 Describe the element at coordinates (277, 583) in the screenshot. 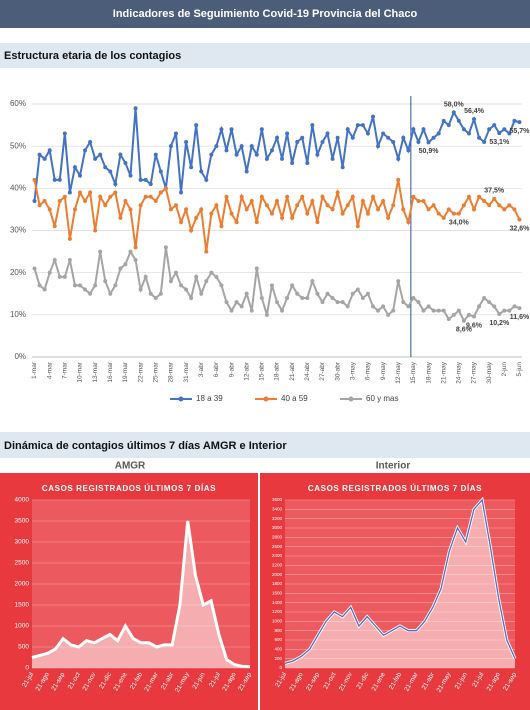

I see `y-tick-label: 1800` at that location.